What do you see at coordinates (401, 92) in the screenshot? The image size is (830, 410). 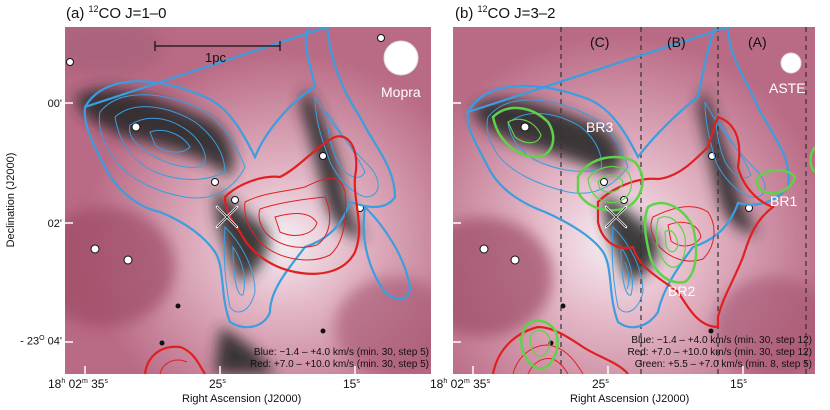 I see `telescope-label-mopra: Mopra` at bounding box center [401, 92].